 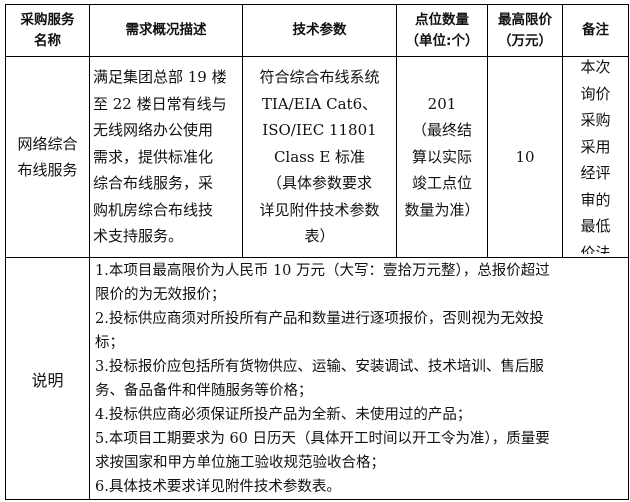 What do you see at coordinates (153, 130) in the screenshot?
I see `text-line: 无线网络办公使用` at bounding box center [153, 130].